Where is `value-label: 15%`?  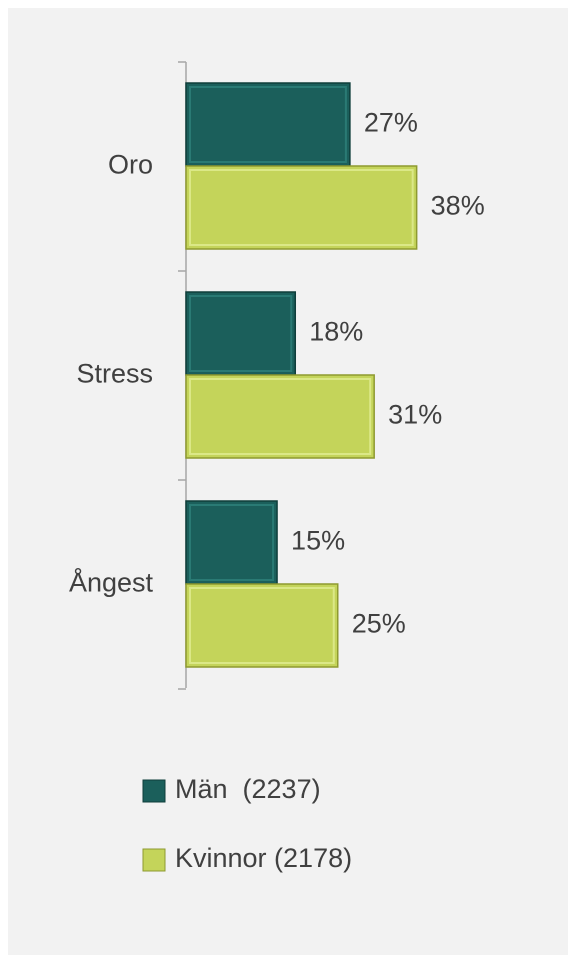 value-label: 15% is located at coordinates (318, 541).